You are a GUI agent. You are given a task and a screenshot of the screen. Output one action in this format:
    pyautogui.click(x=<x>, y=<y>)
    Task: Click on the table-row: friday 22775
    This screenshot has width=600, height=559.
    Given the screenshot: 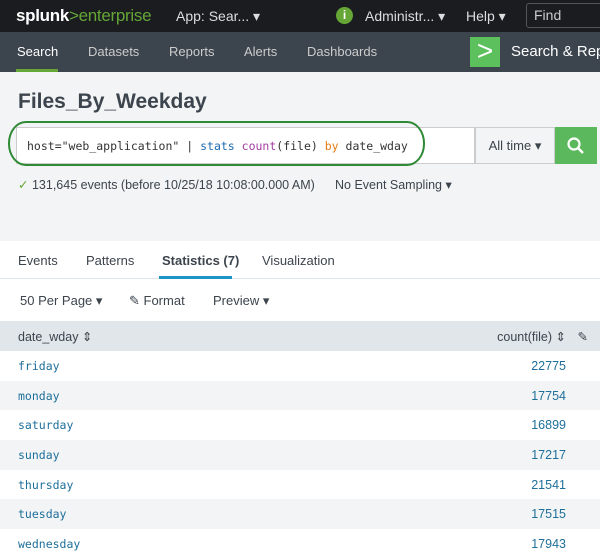 What is the action you would take?
    pyautogui.click(x=300, y=366)
    